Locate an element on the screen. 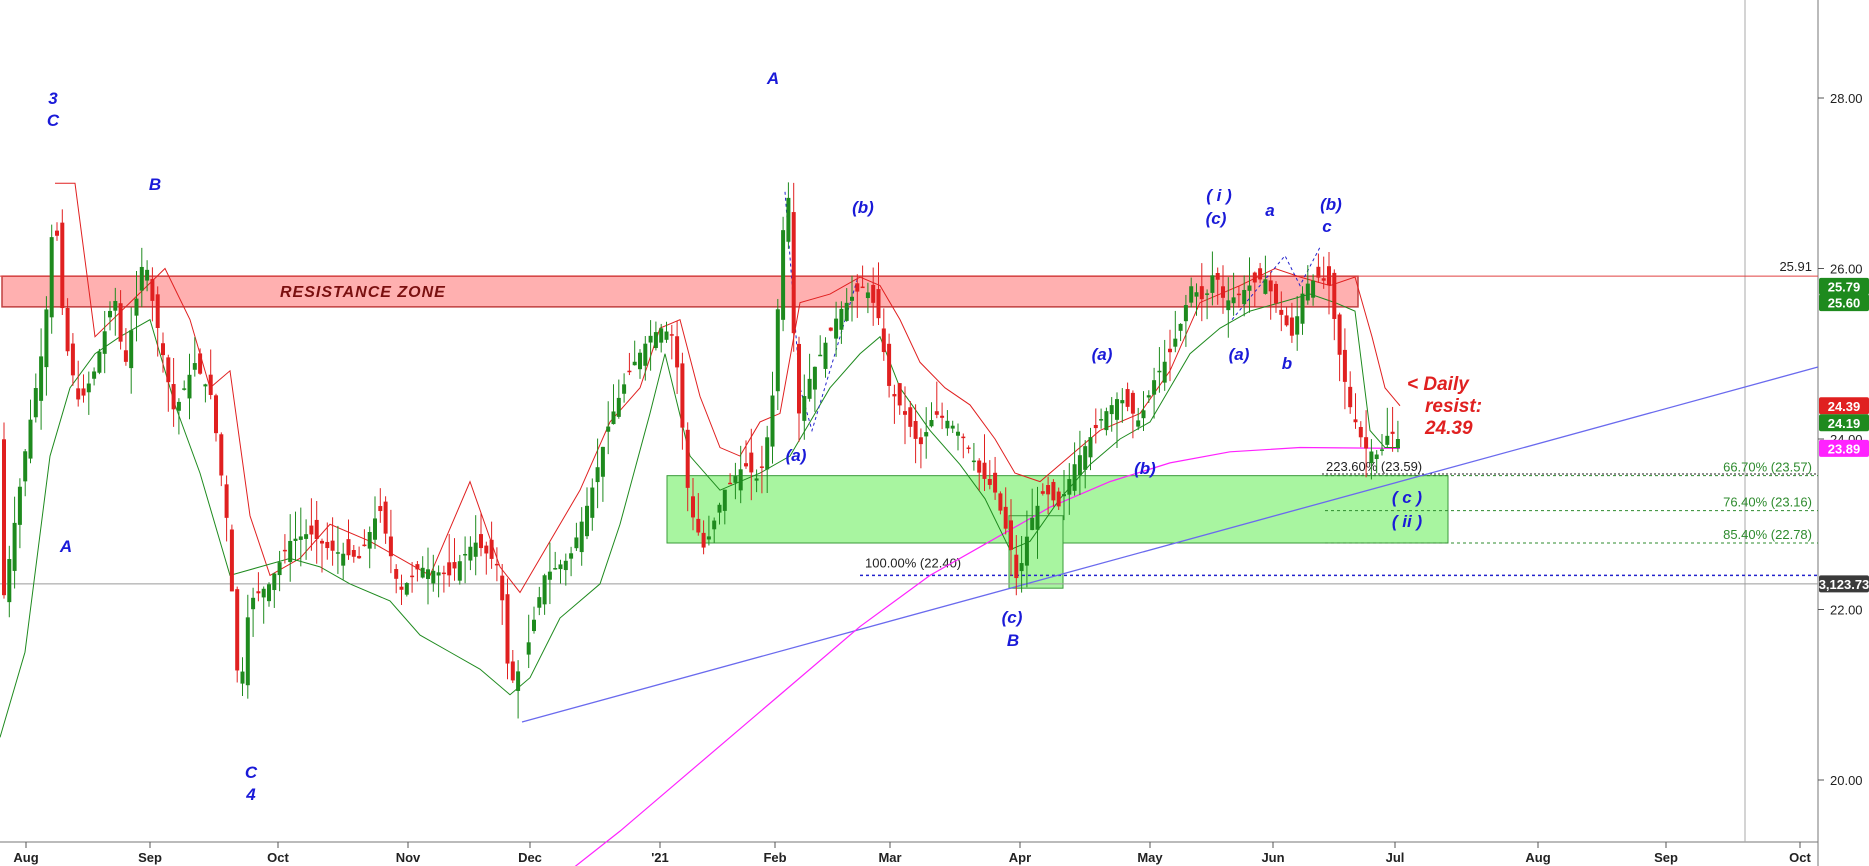 The image size is (1869, 866). fib-label-2: 85.40% (22.78) is located at coordinates (1767, 534).